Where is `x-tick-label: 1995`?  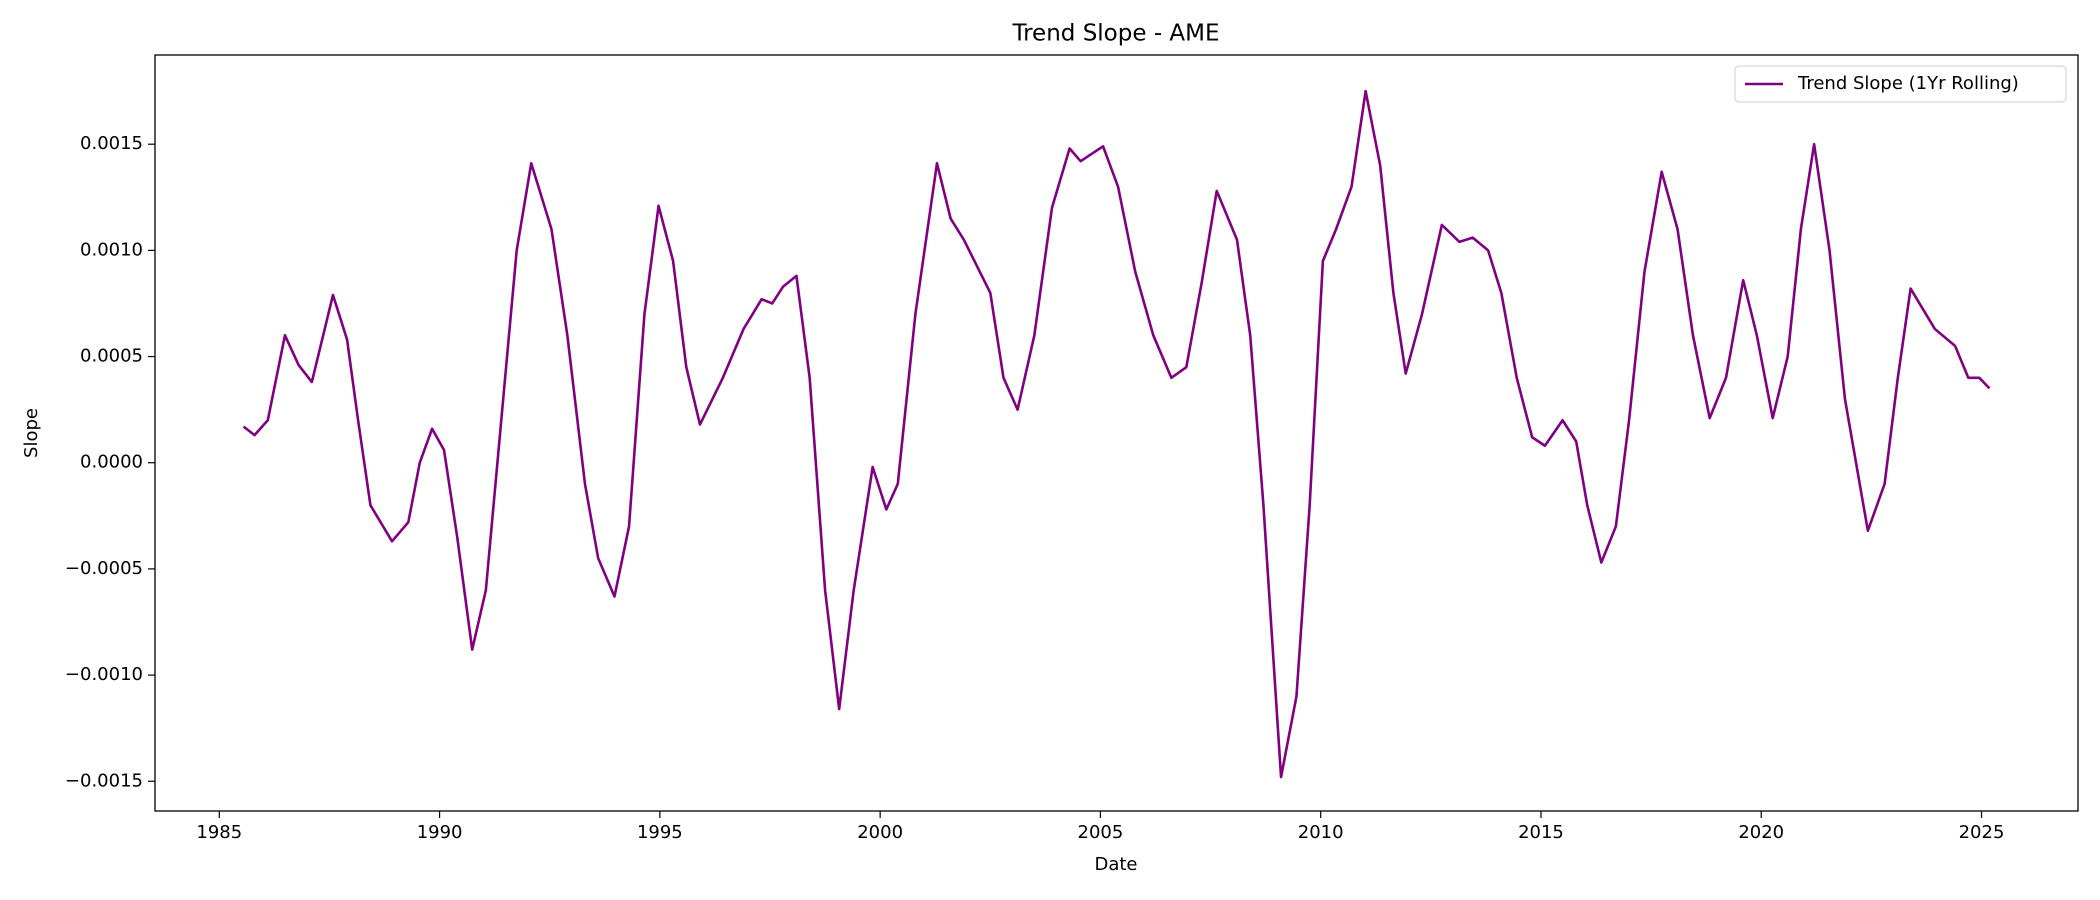
x-tick-label: 1995 is located at coordinates (660, 832).